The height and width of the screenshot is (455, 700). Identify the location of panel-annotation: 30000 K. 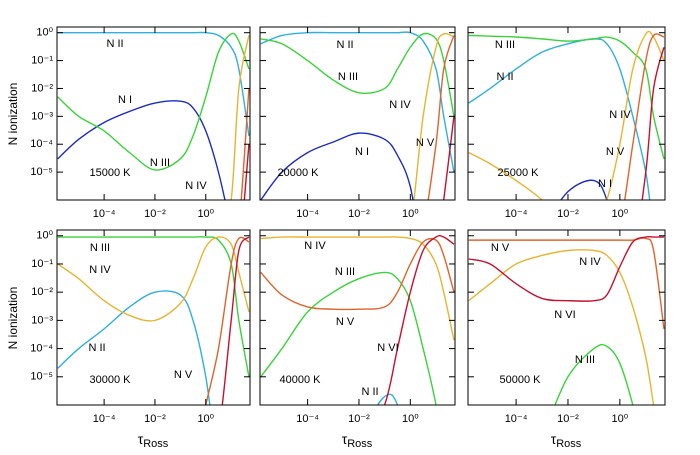
(111, 380).